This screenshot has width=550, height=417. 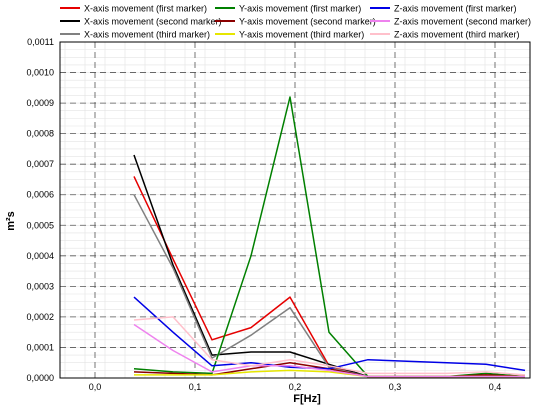 What do you see at coordinates (40, 134) in the screenshot?
I see `y-tick-label: 0,0008` at bounding box center [40, 134].